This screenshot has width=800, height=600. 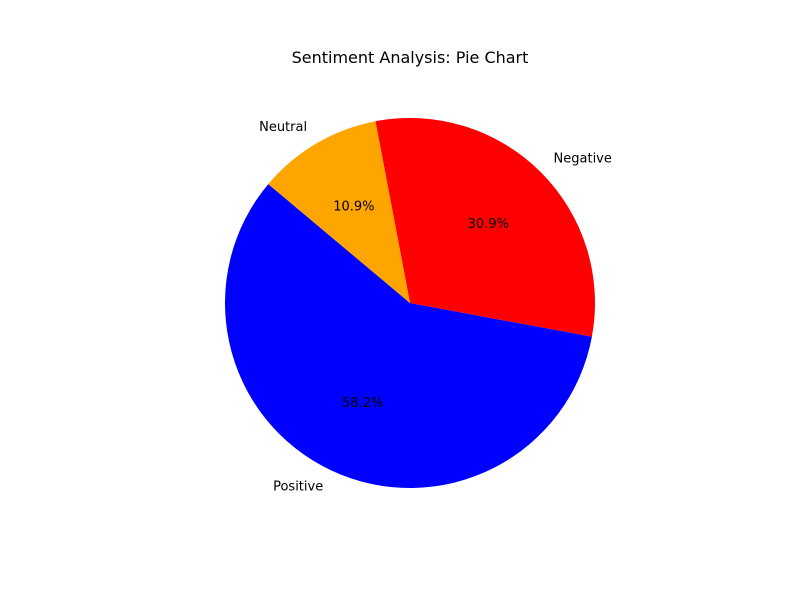 What do you see at coordinates (362, 403) in the screenshot?
I see `slice-percent-positive: 58.2%` at bounding box center [362, 403].